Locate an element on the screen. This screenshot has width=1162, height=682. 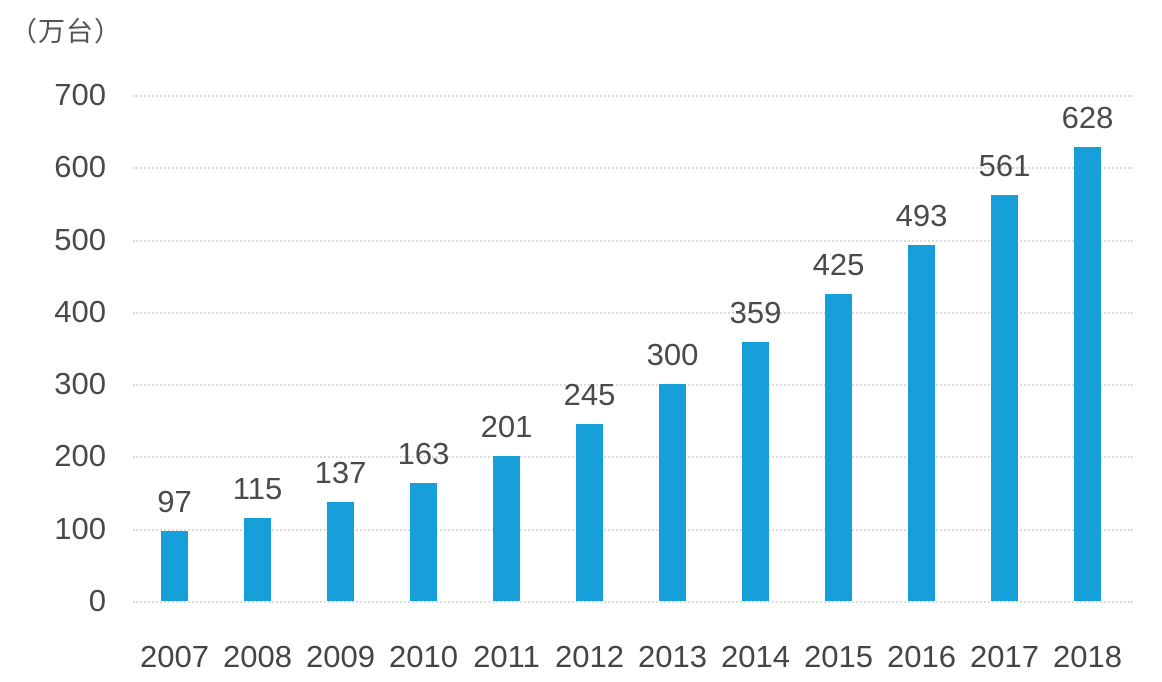
bar-value-label: 561 is located at coordinates (1004, 166).